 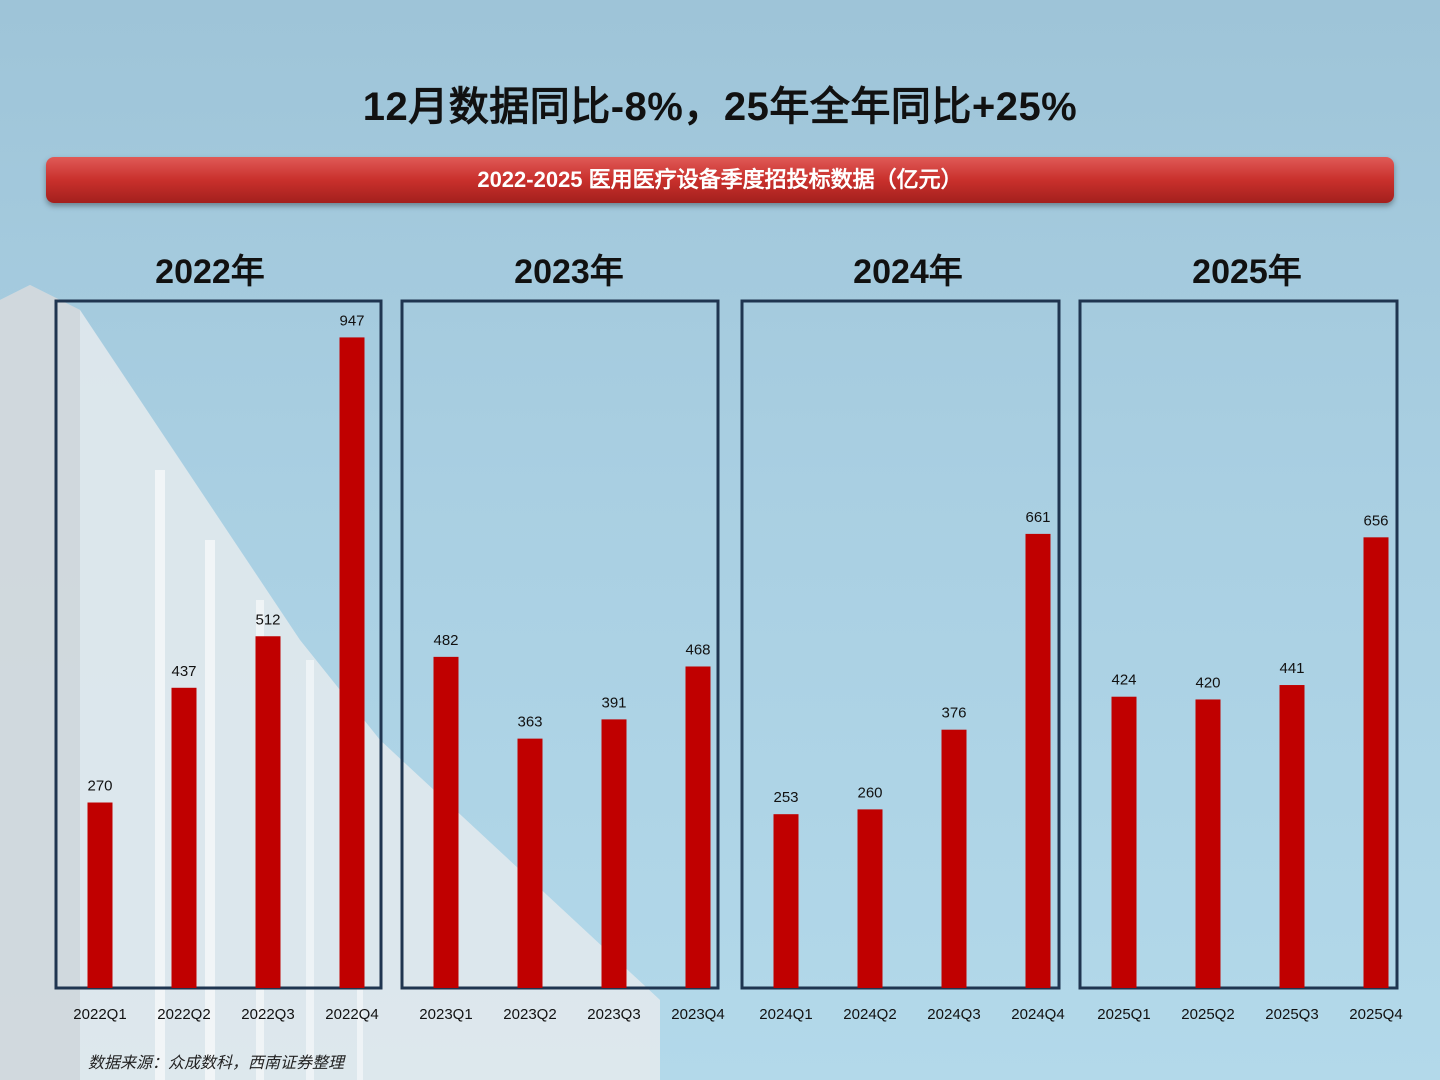 What do you see at coordinates (268, 812) in the screenshot?
I see `bar-2022Q3` at bounding box center [268, 812].